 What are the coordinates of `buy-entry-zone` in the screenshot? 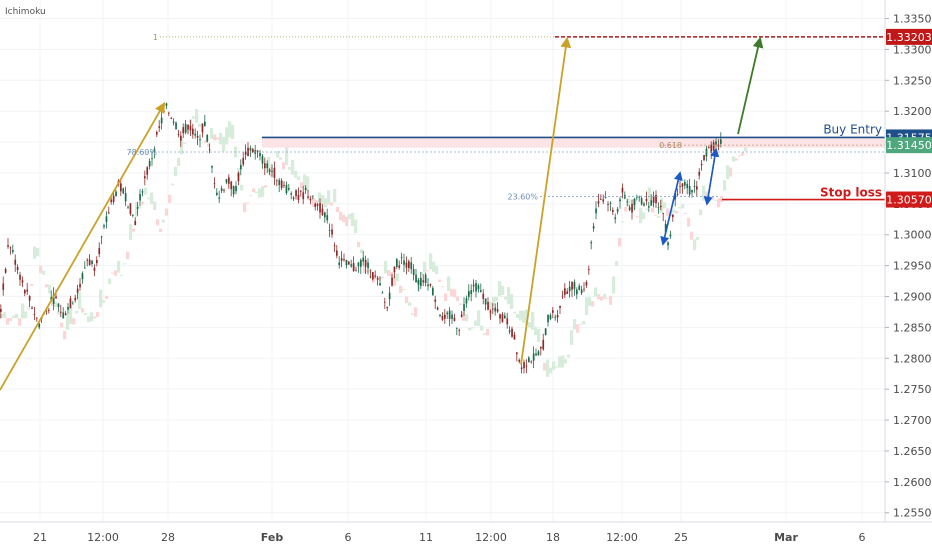 It's located at (573, 142).